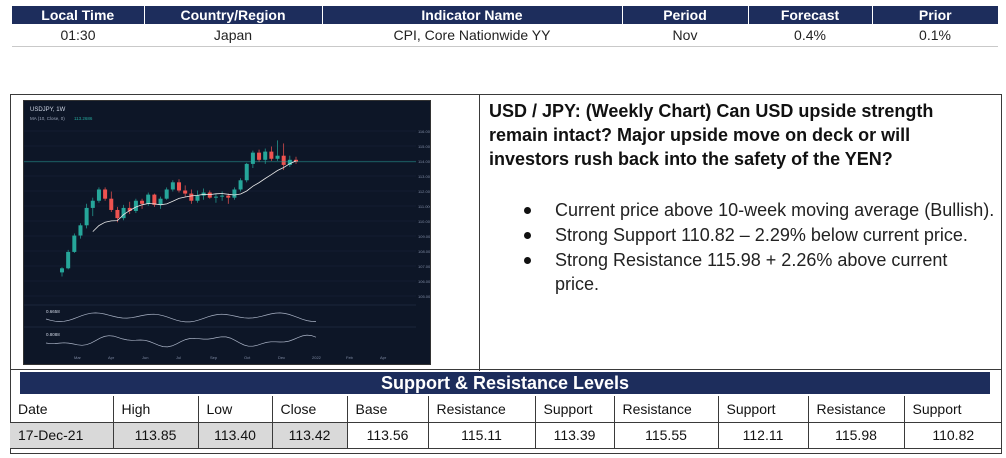  Describe the element at coordinates (78, 357) in the screenshot. I see `x-axis-label: Mar` at that location.